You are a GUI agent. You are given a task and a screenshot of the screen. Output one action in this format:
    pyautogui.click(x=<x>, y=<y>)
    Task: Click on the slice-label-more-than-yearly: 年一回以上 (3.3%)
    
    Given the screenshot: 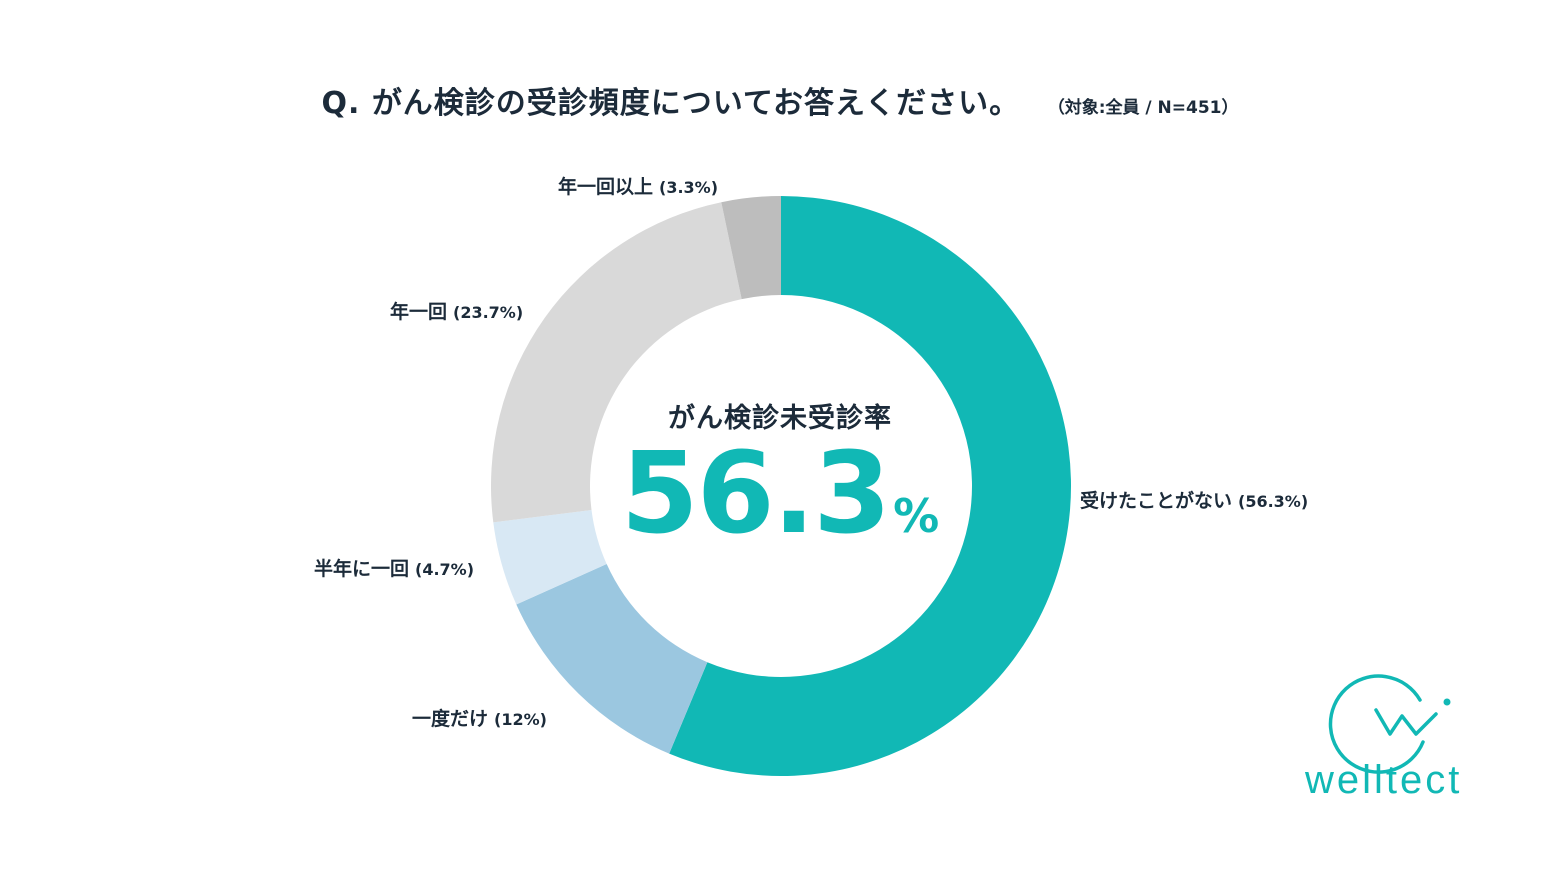 What is the action you would take?
    pyautogui.click(x=638, y=185)
    